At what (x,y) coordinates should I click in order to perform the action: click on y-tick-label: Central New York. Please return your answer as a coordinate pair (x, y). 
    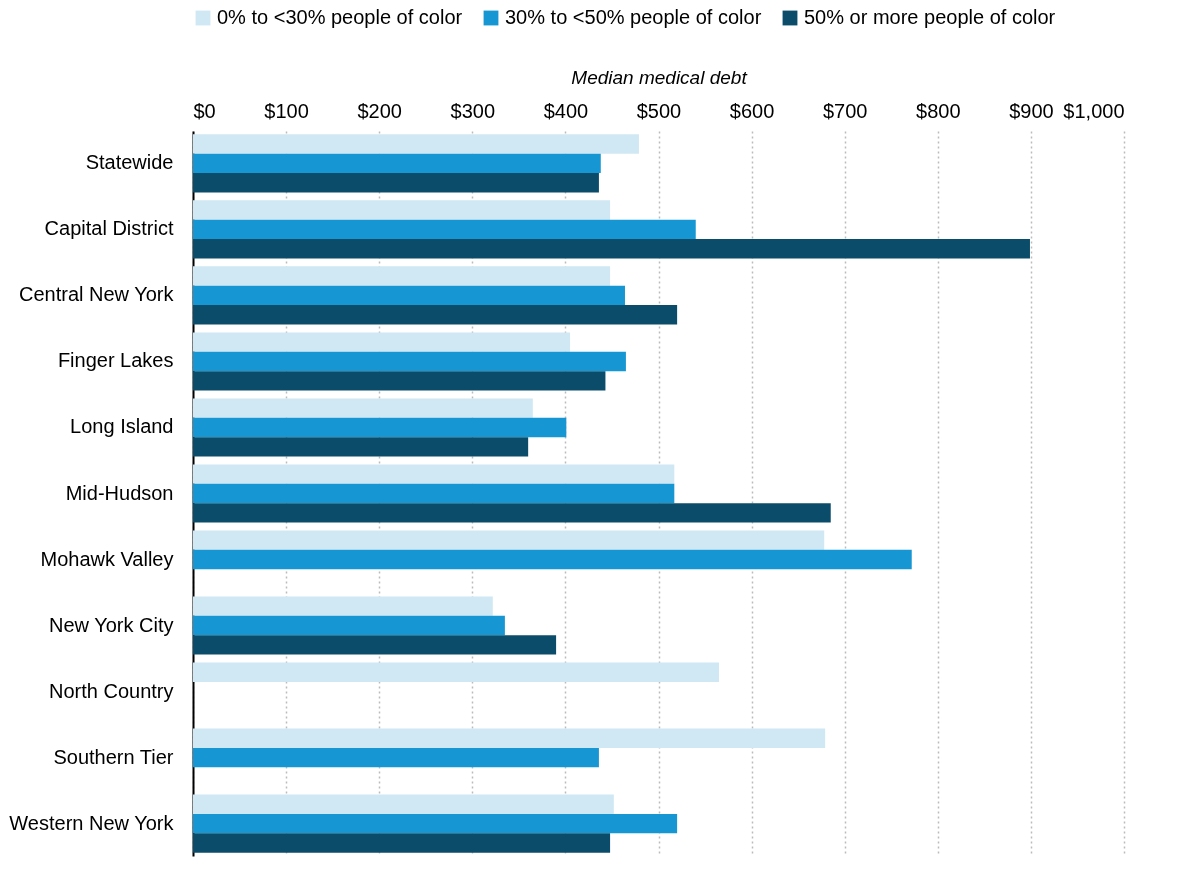
    Looking at the image, I should click on (96, 294).